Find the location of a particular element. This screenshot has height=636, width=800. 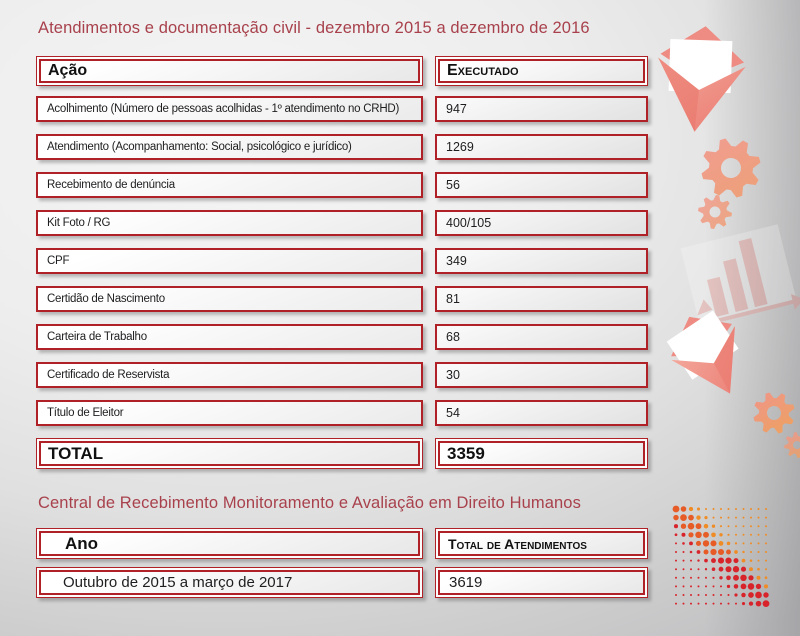

executed-cell: 400/105 is located at coordinates (541, 223).